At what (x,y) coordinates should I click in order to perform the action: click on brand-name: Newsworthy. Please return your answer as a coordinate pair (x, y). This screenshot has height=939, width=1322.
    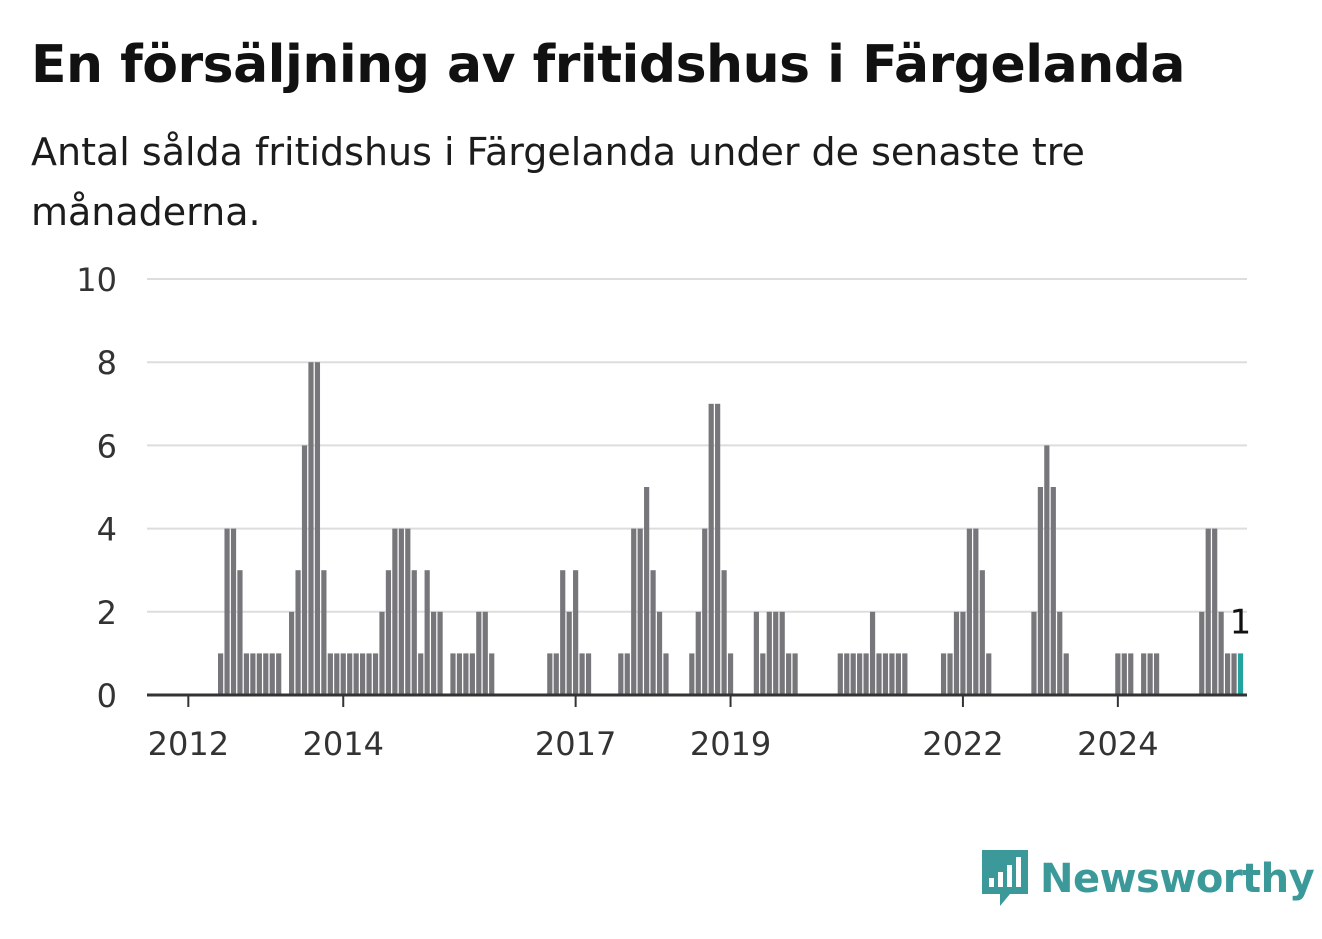
    Looking at the image, I should click on (1177, 879).